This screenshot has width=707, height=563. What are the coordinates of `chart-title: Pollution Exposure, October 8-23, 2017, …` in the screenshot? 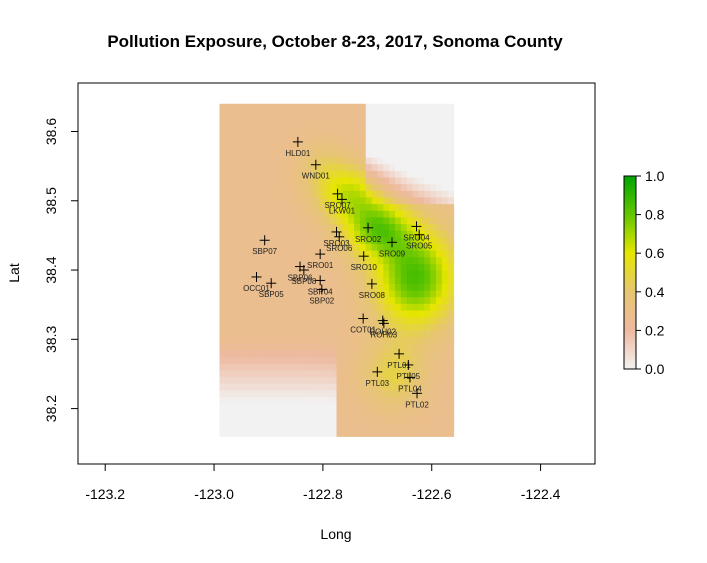 It's located at (335, 41).